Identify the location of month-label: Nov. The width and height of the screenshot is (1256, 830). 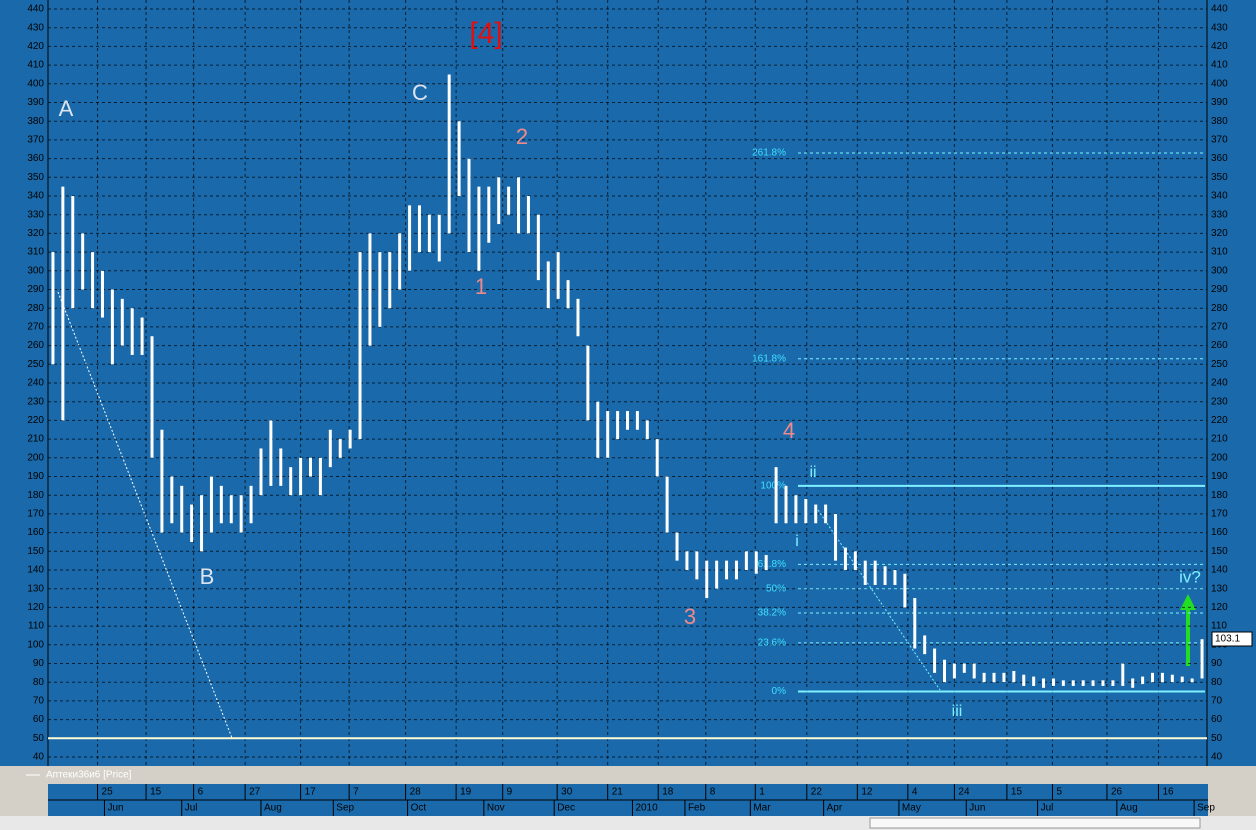
(496, 808).